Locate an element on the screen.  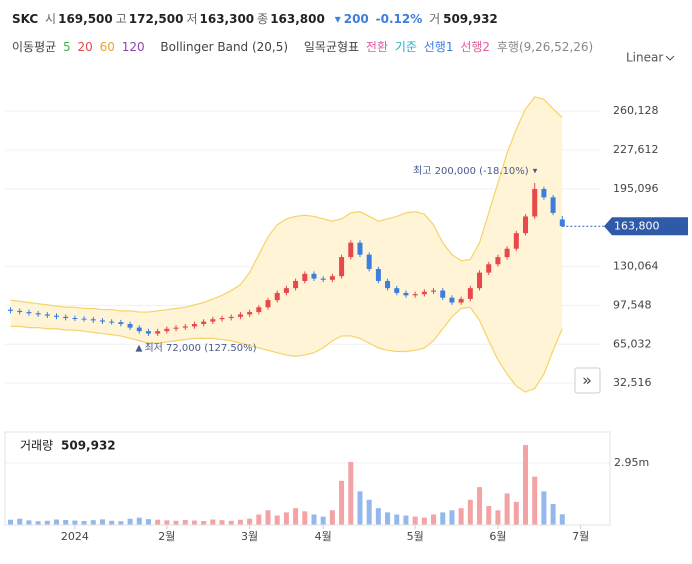
ohlc-value: 169,500 is located at coordinates (85, 19).